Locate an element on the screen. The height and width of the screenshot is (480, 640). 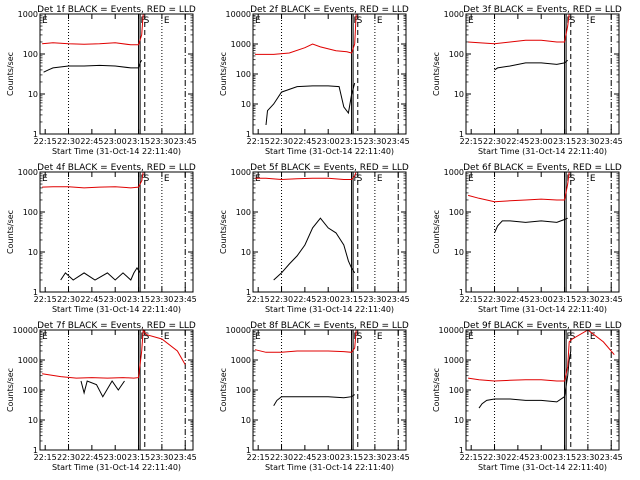
panel-title: Det 6f BLACK = Events, RED = LLD is located at coordinates (542, 168).